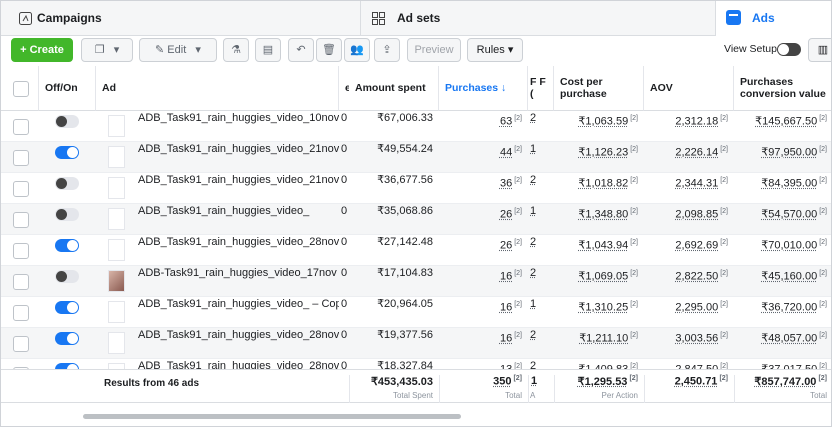  What do you see at coordinates (495, 50) in the screenshot?
I see `rules-button: Rules ▾` at bounding box center [495, 50].